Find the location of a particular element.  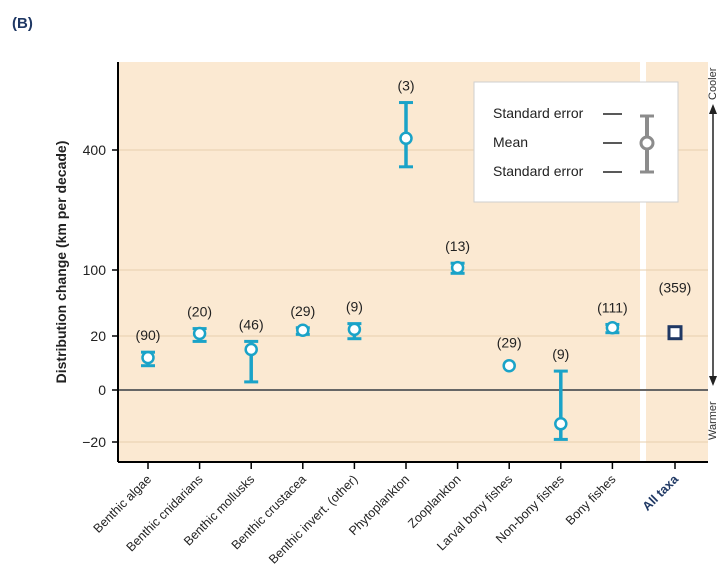

x-ticks is located at coordinates (411, 465).